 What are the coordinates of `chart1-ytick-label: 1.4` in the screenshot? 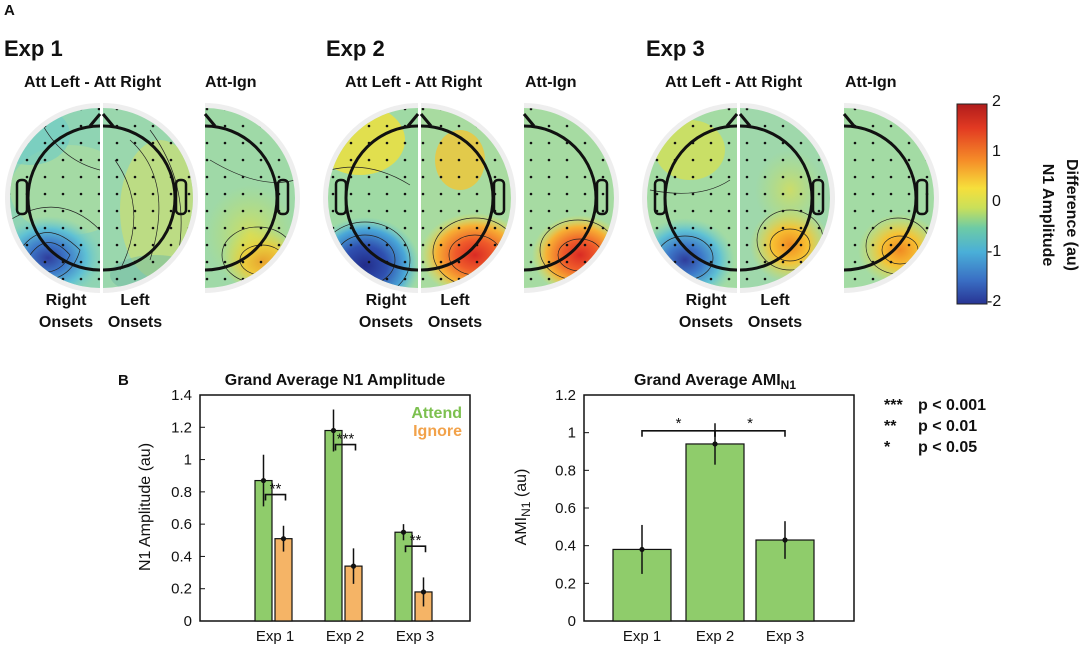 It's located at (181, 395).